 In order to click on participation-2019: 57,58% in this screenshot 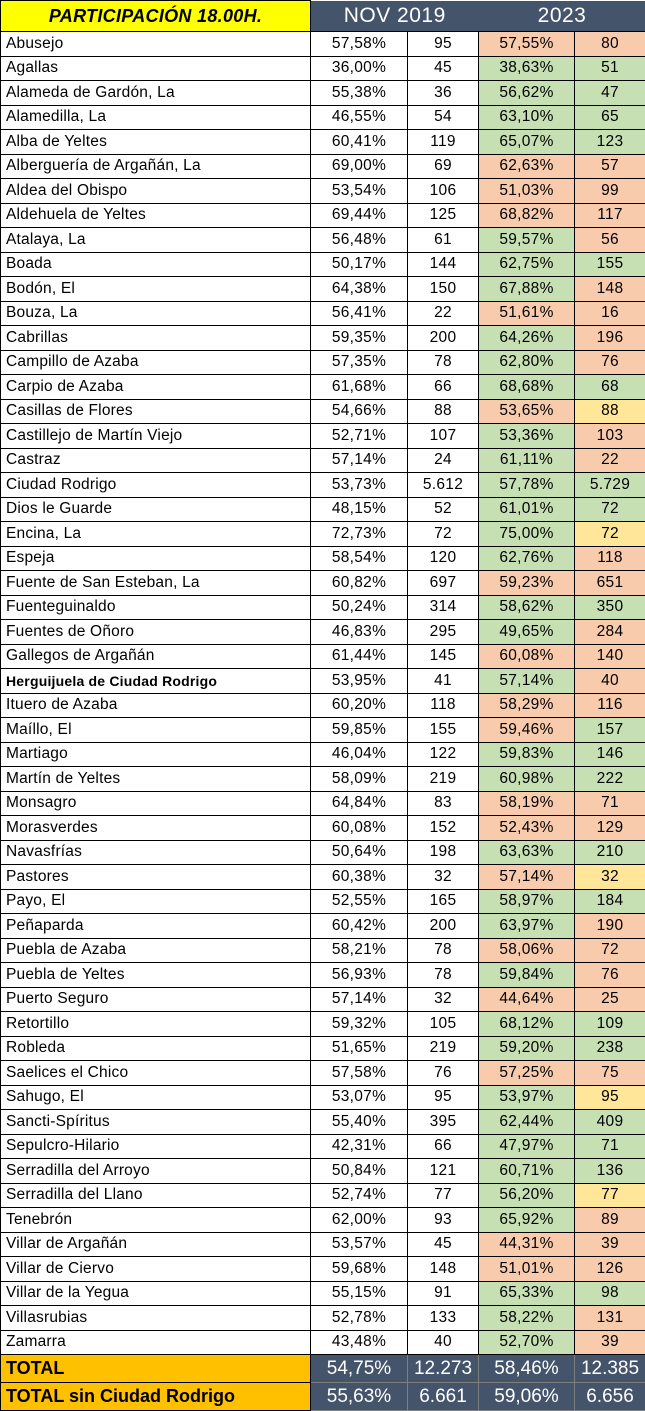, I will do `click(359, 44)`.